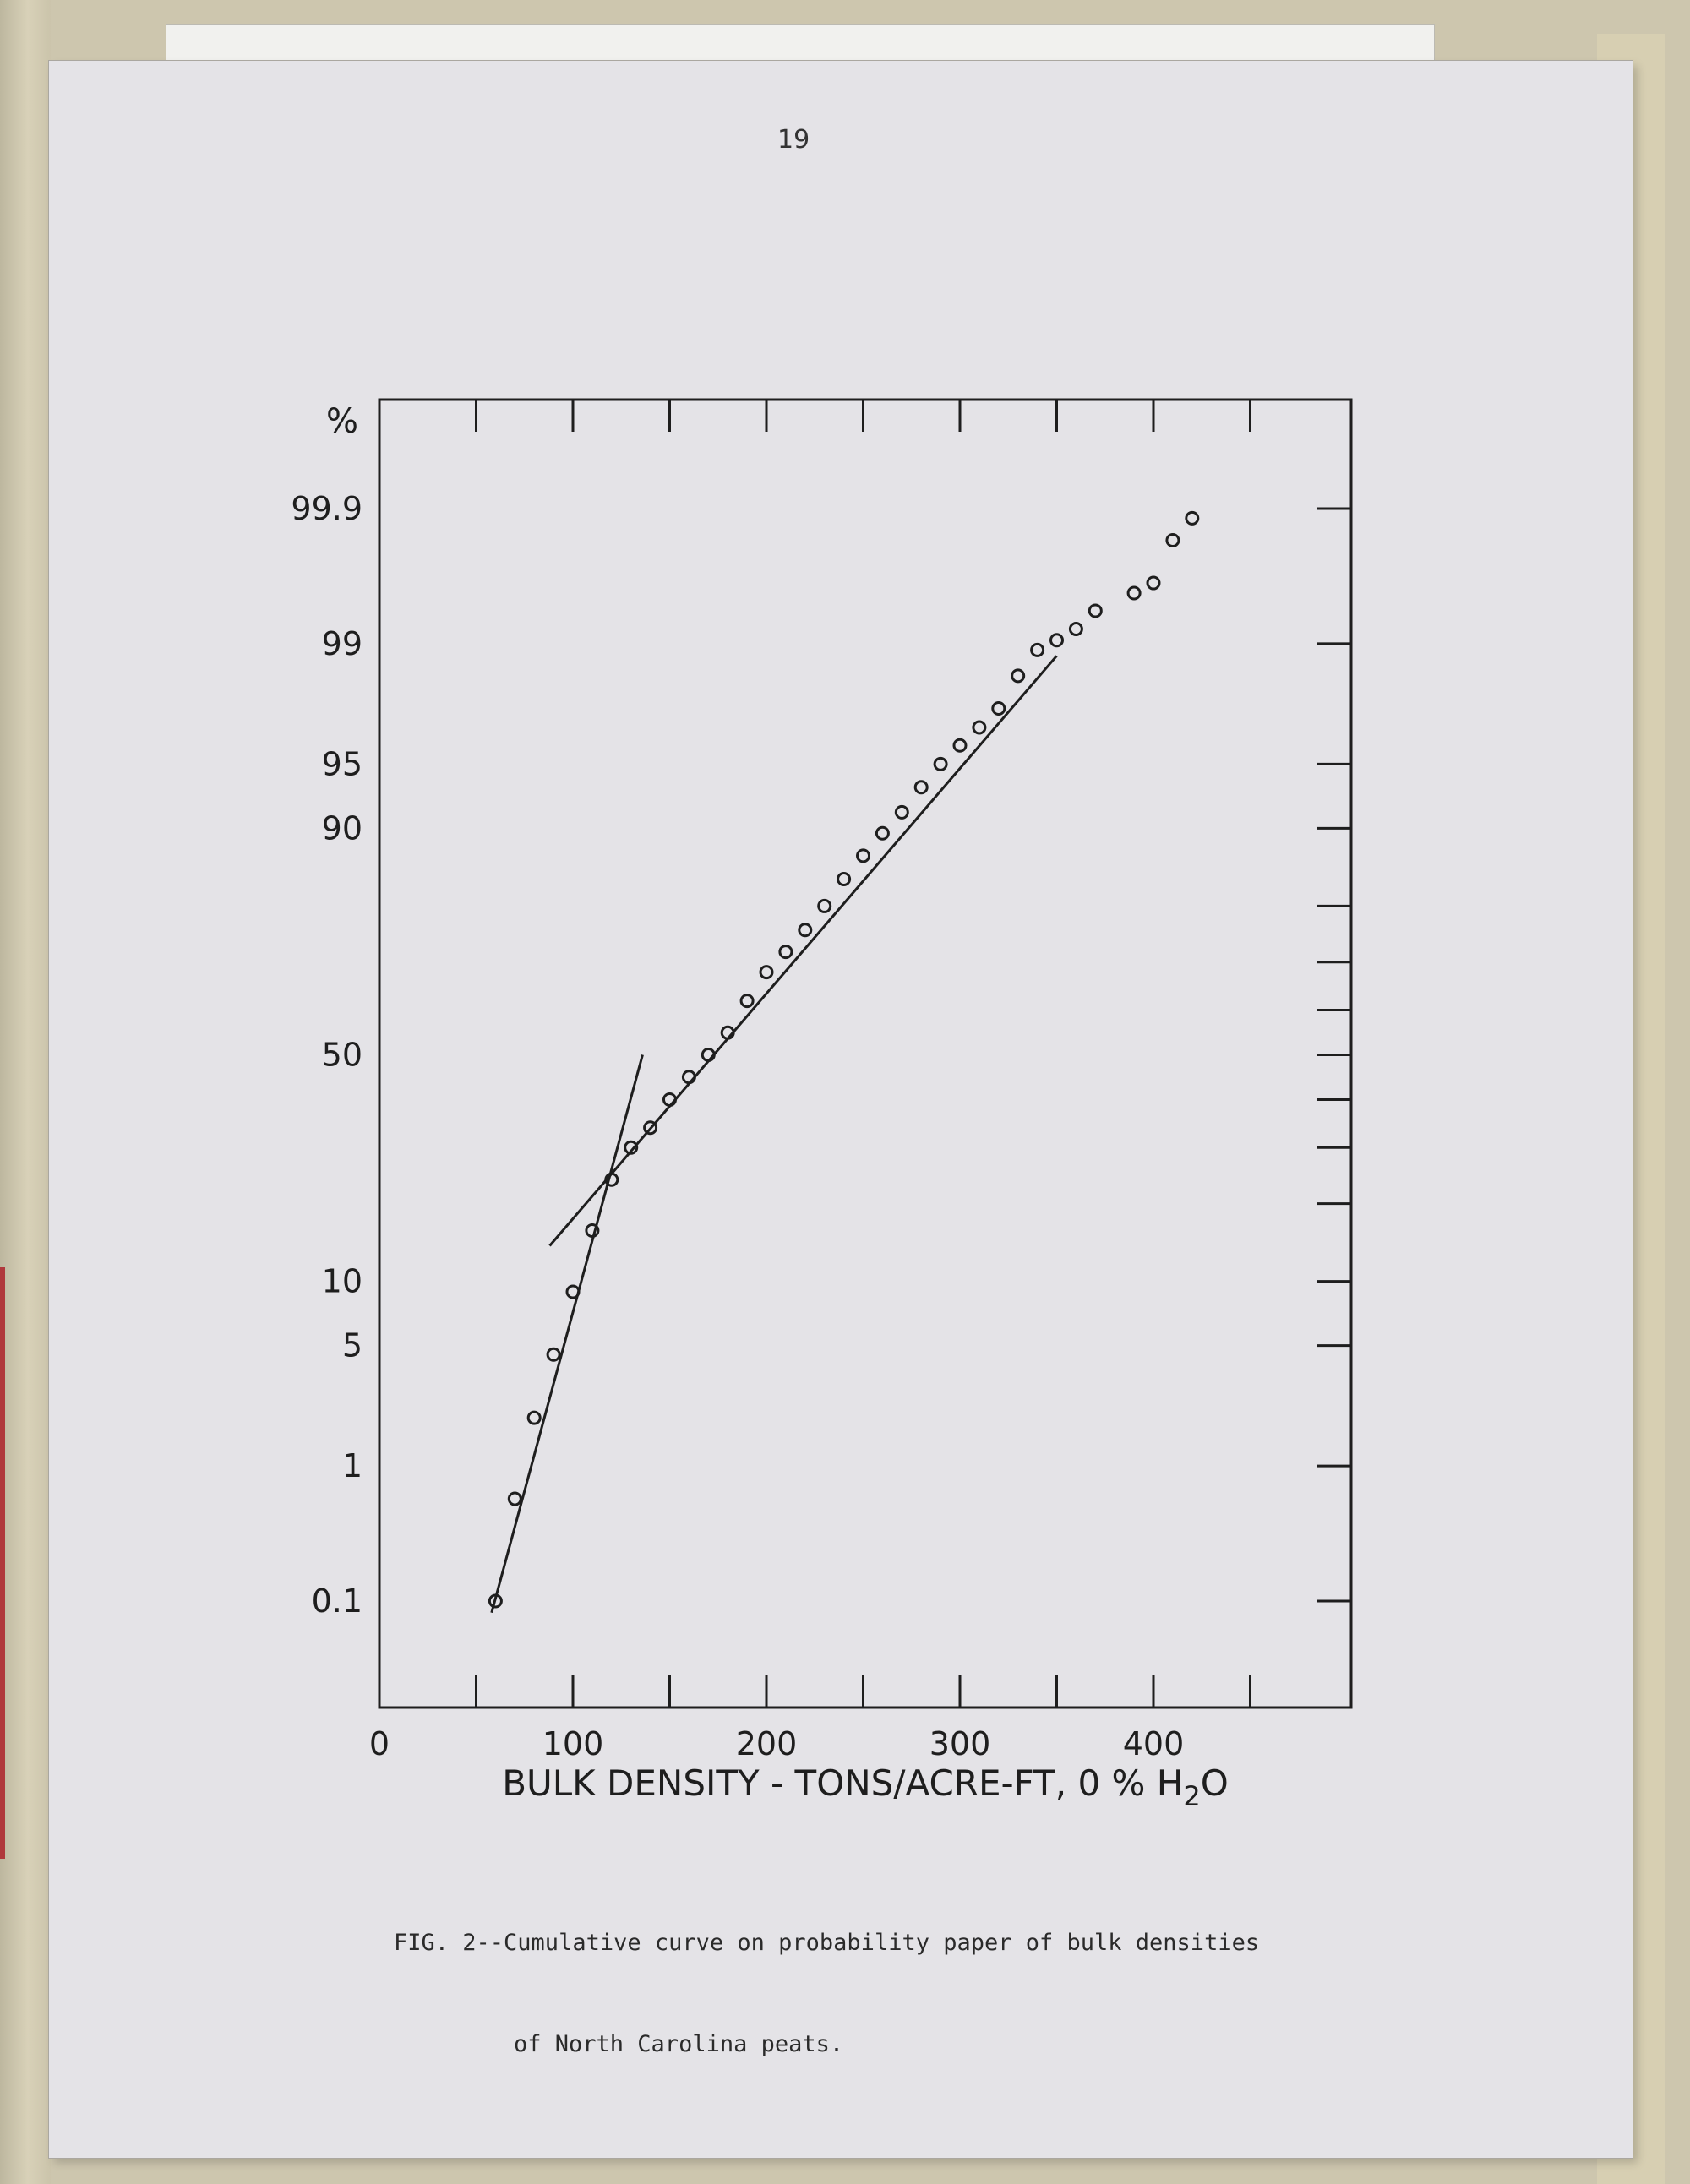 Image resolution: width=1690 pixels, height=2184 pixels. What do you see at coordinates (793, 140) in the screenshot?
I see `page-number: 19` at bounding box center [793, 140].